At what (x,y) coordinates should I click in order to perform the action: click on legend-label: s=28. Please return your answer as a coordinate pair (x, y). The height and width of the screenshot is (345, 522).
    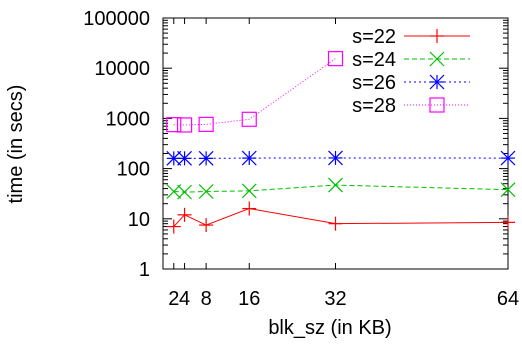
    Looking at the image, I should click on (374, 106).